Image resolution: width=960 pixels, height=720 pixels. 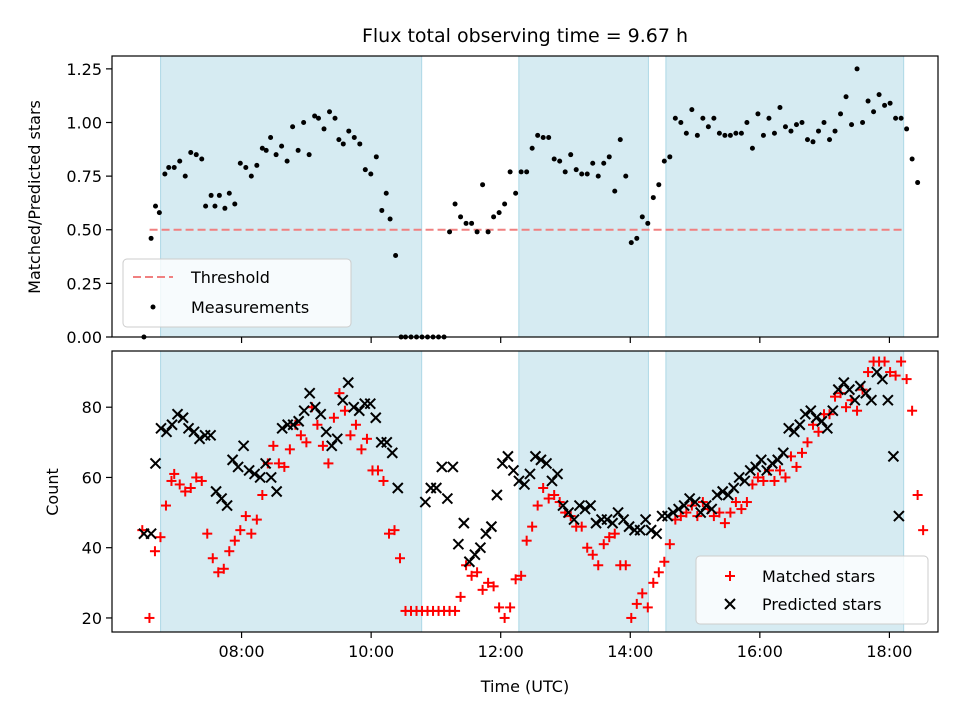 What do you see at coordinates (84, 69) in the screenshot?
I see `y-tick-label: 1.25` at bounding box center [84, 69].